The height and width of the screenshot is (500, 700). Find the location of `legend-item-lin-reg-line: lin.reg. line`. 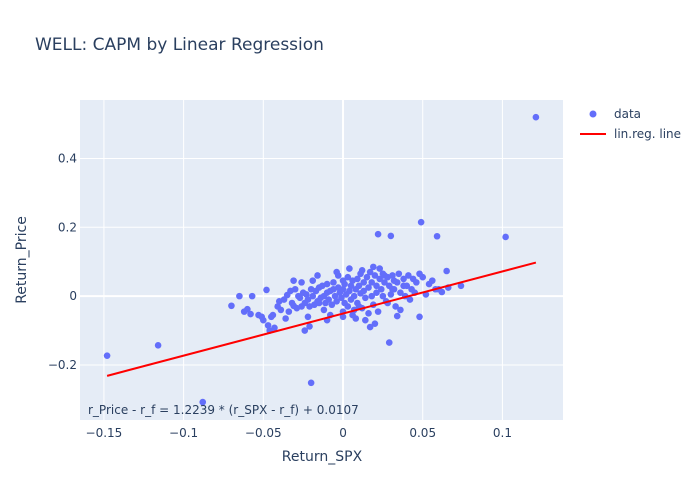

legend-item-lin-reg-line: lin.reg. line is located at coordinates (630, 134).